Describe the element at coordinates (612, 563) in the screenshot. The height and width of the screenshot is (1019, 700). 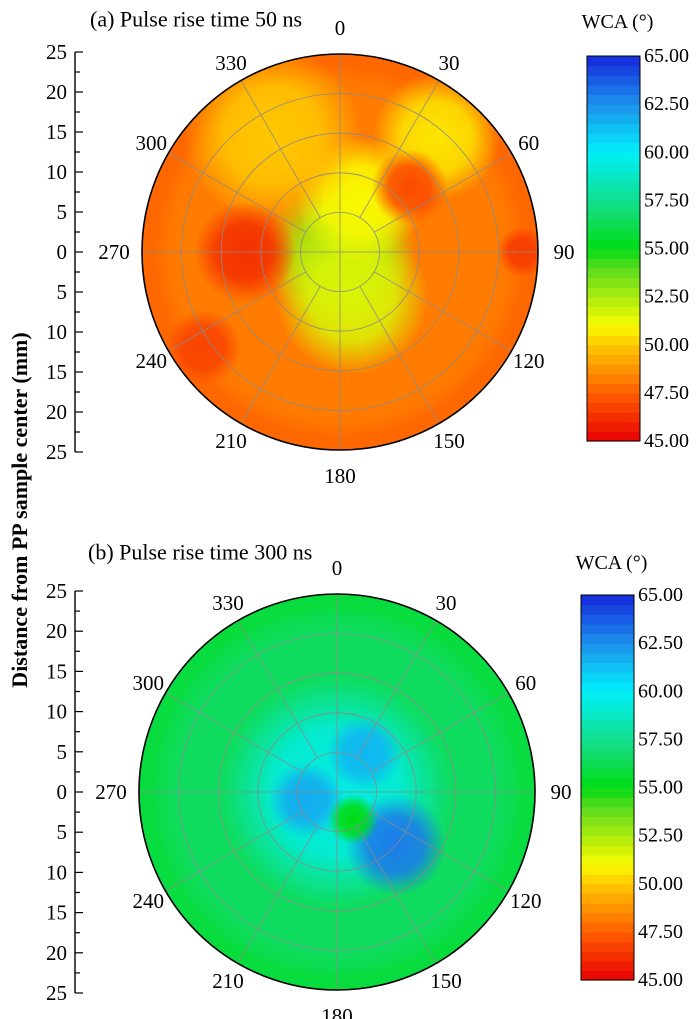
I see `colorbar-label: WCA (°)` at that location.